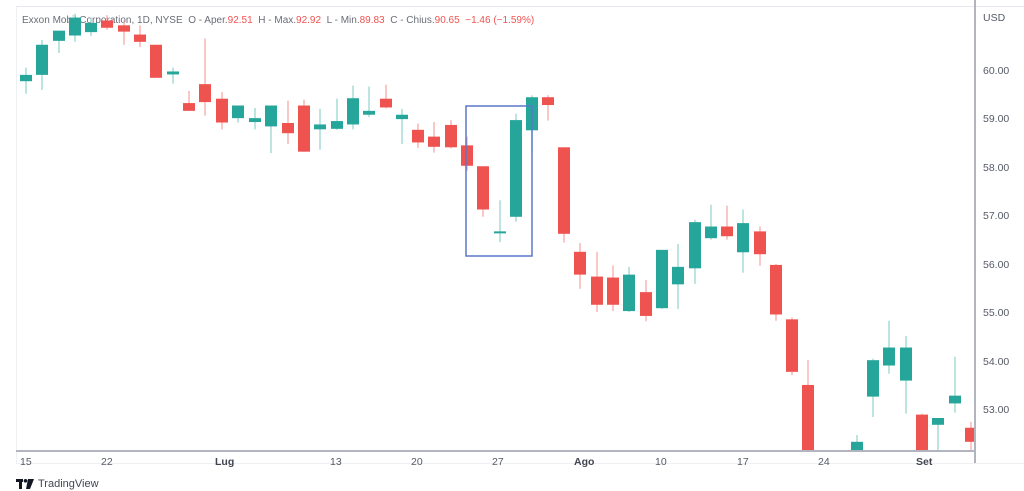 Image resolution: width=1024 pixels, height=491 pixels. I want to click on tradingview-logo: TradingView, so click(57, 484).